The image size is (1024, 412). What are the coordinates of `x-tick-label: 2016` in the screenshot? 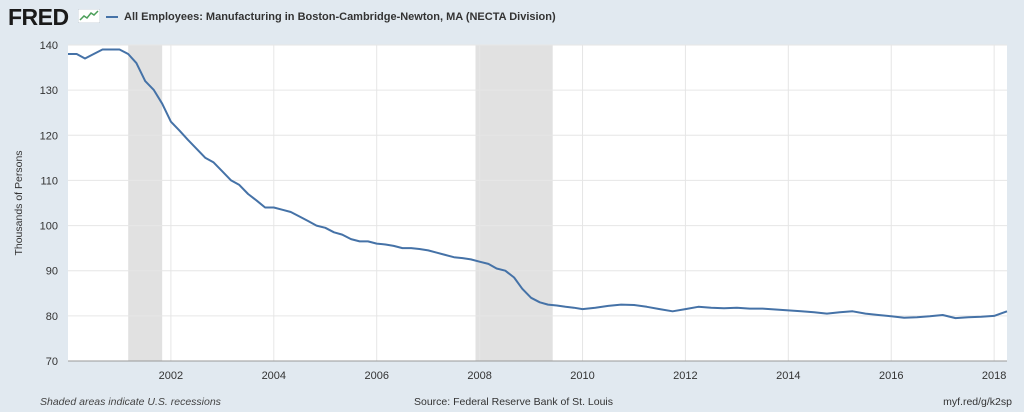 It's located at (891, 376).